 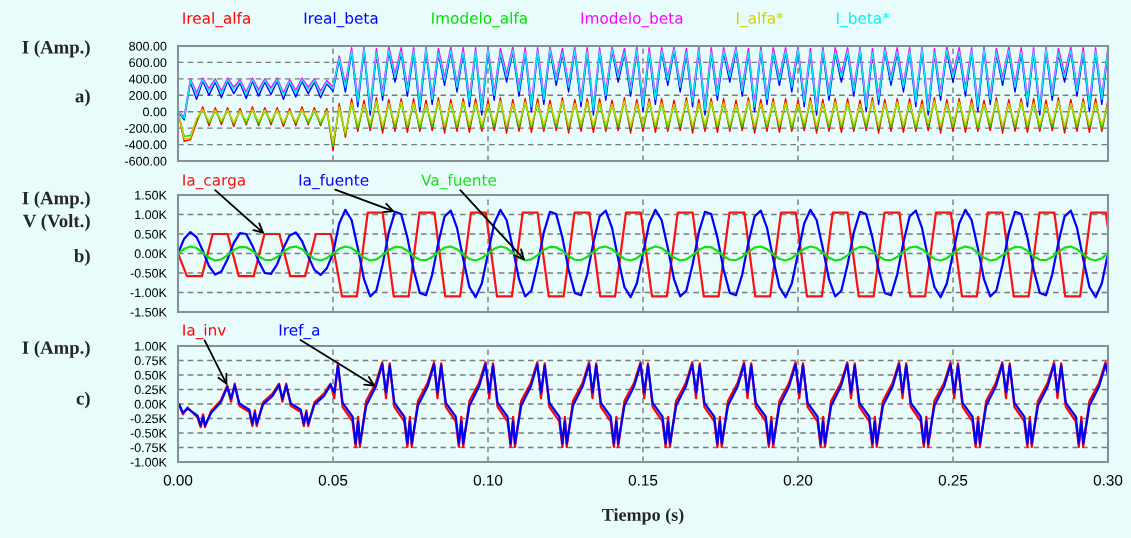 I want to click on y-tick-label: -200.00, so click(x=146, y=128).